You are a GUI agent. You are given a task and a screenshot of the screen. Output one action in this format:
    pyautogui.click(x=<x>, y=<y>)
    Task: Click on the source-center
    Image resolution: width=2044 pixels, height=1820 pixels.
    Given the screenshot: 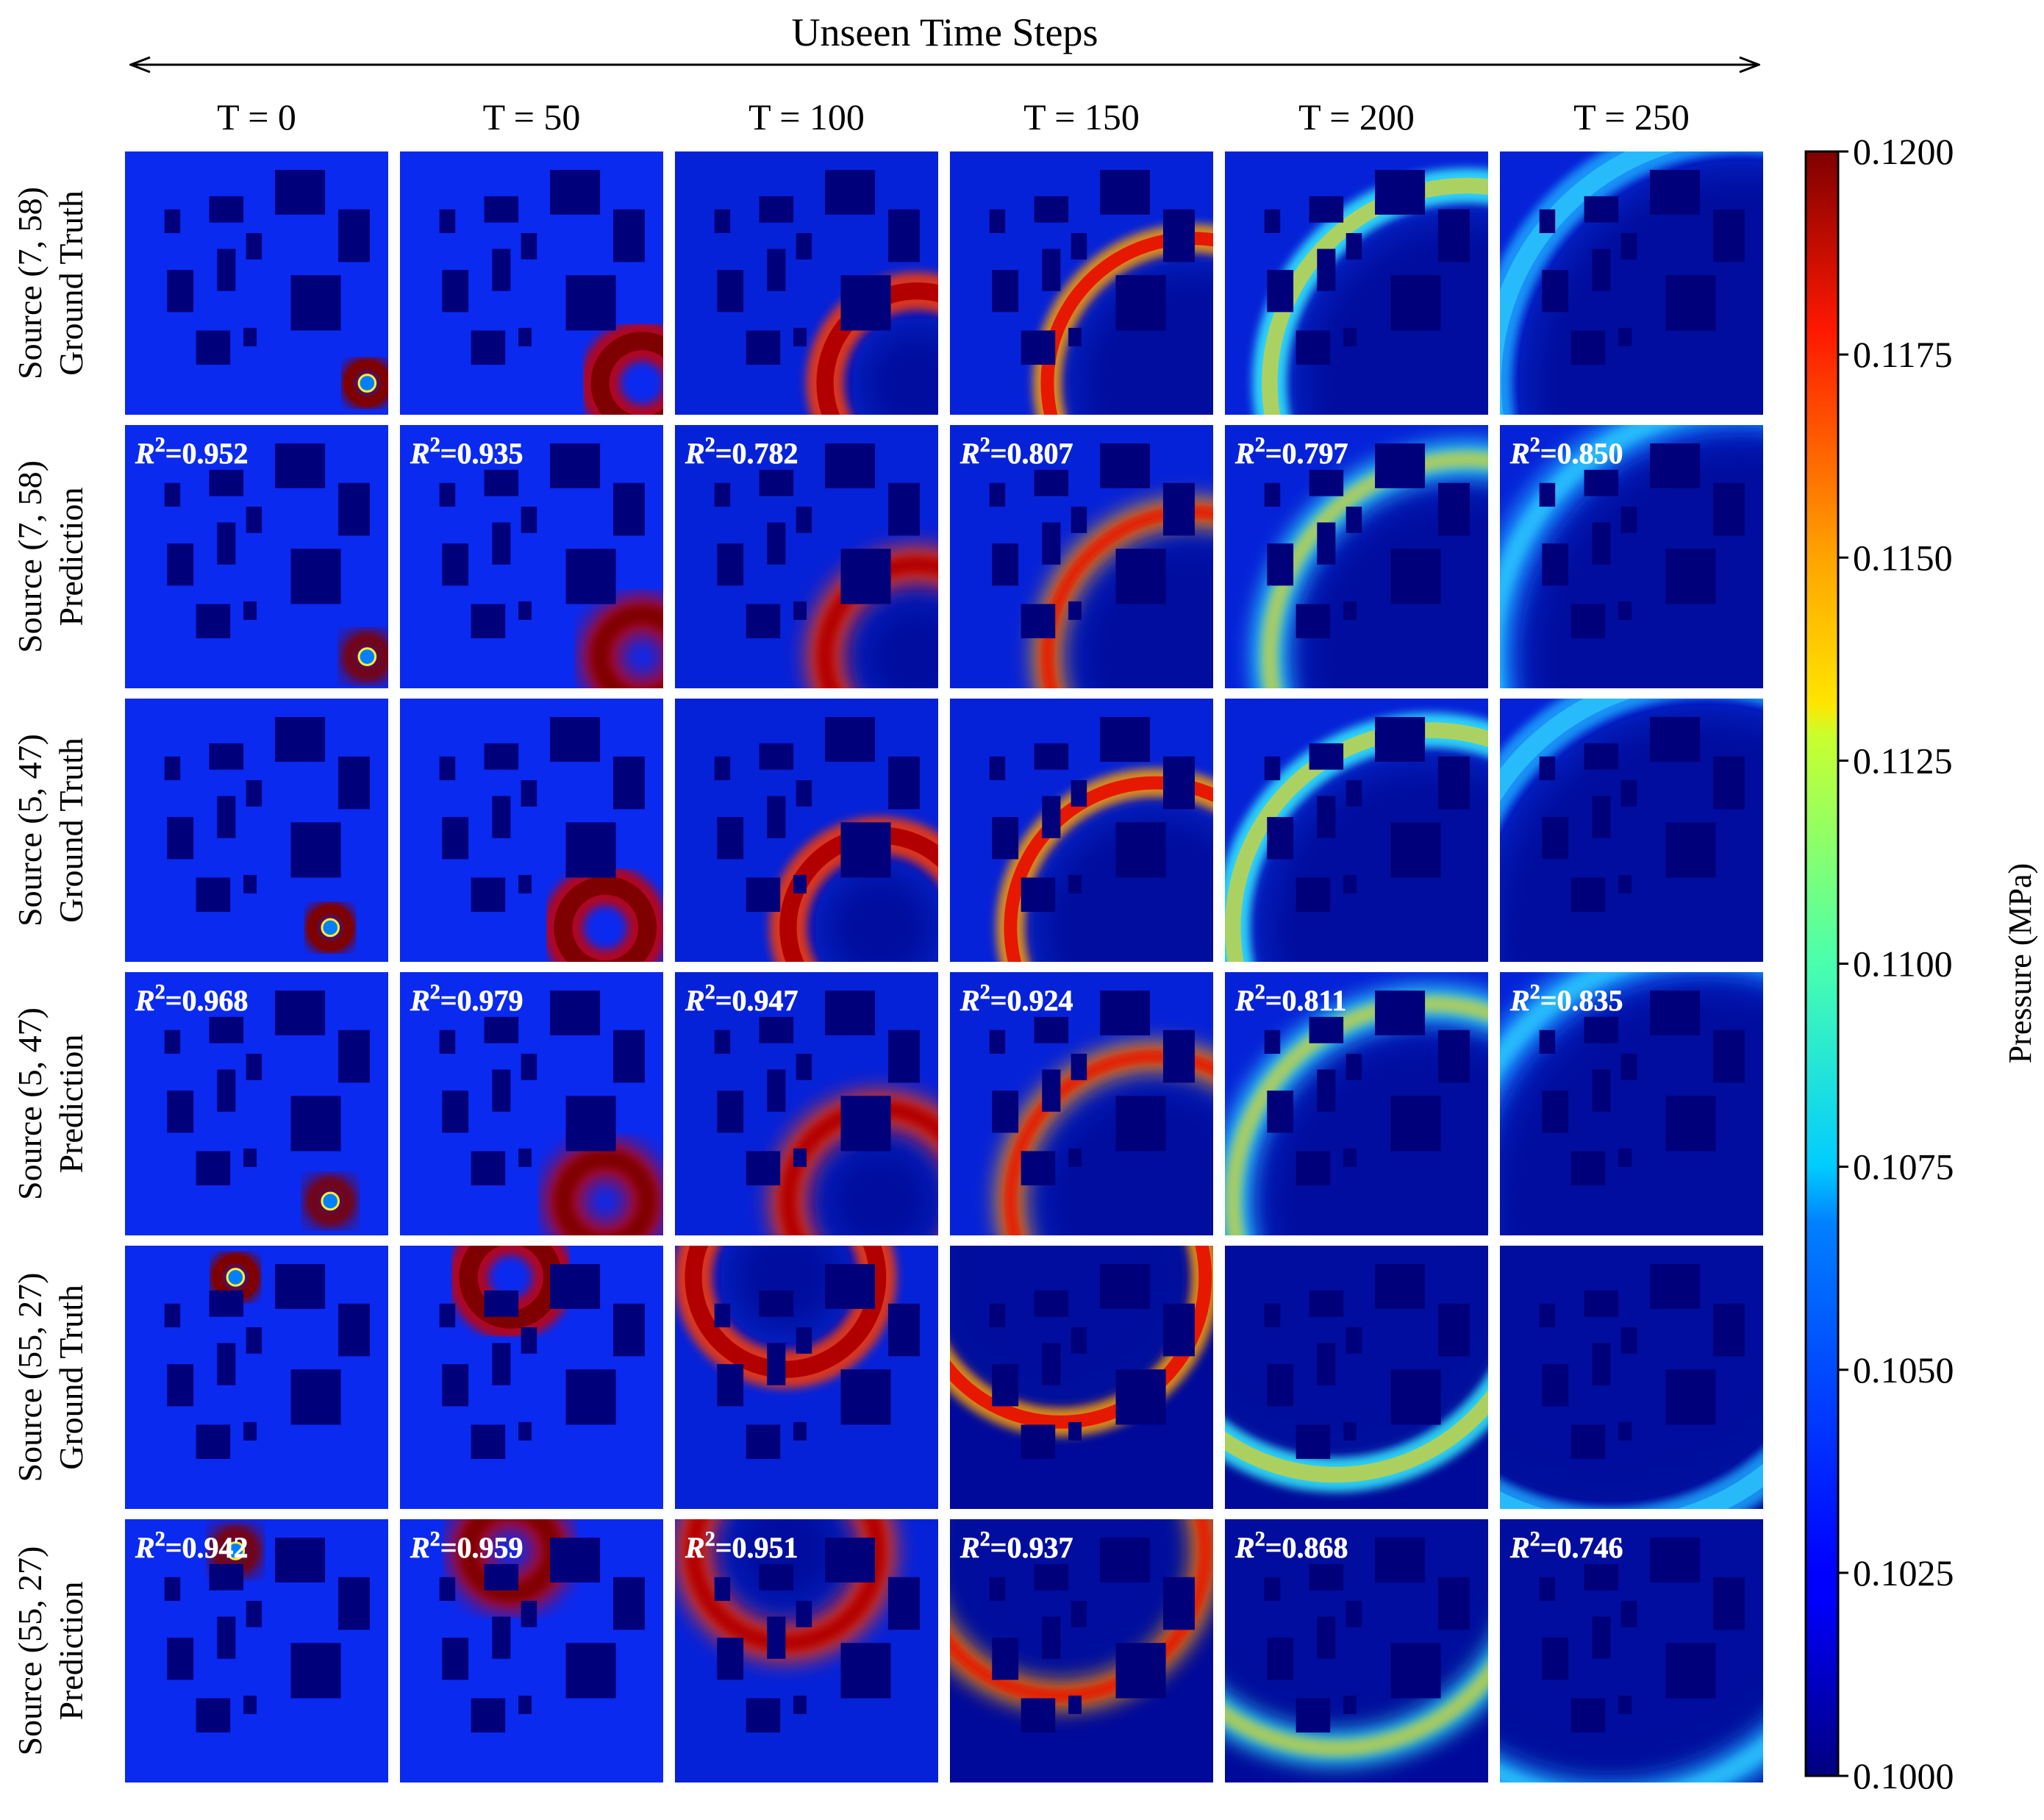 What is the action you would take?
    pyautogui.click(x=330, y=928)
    